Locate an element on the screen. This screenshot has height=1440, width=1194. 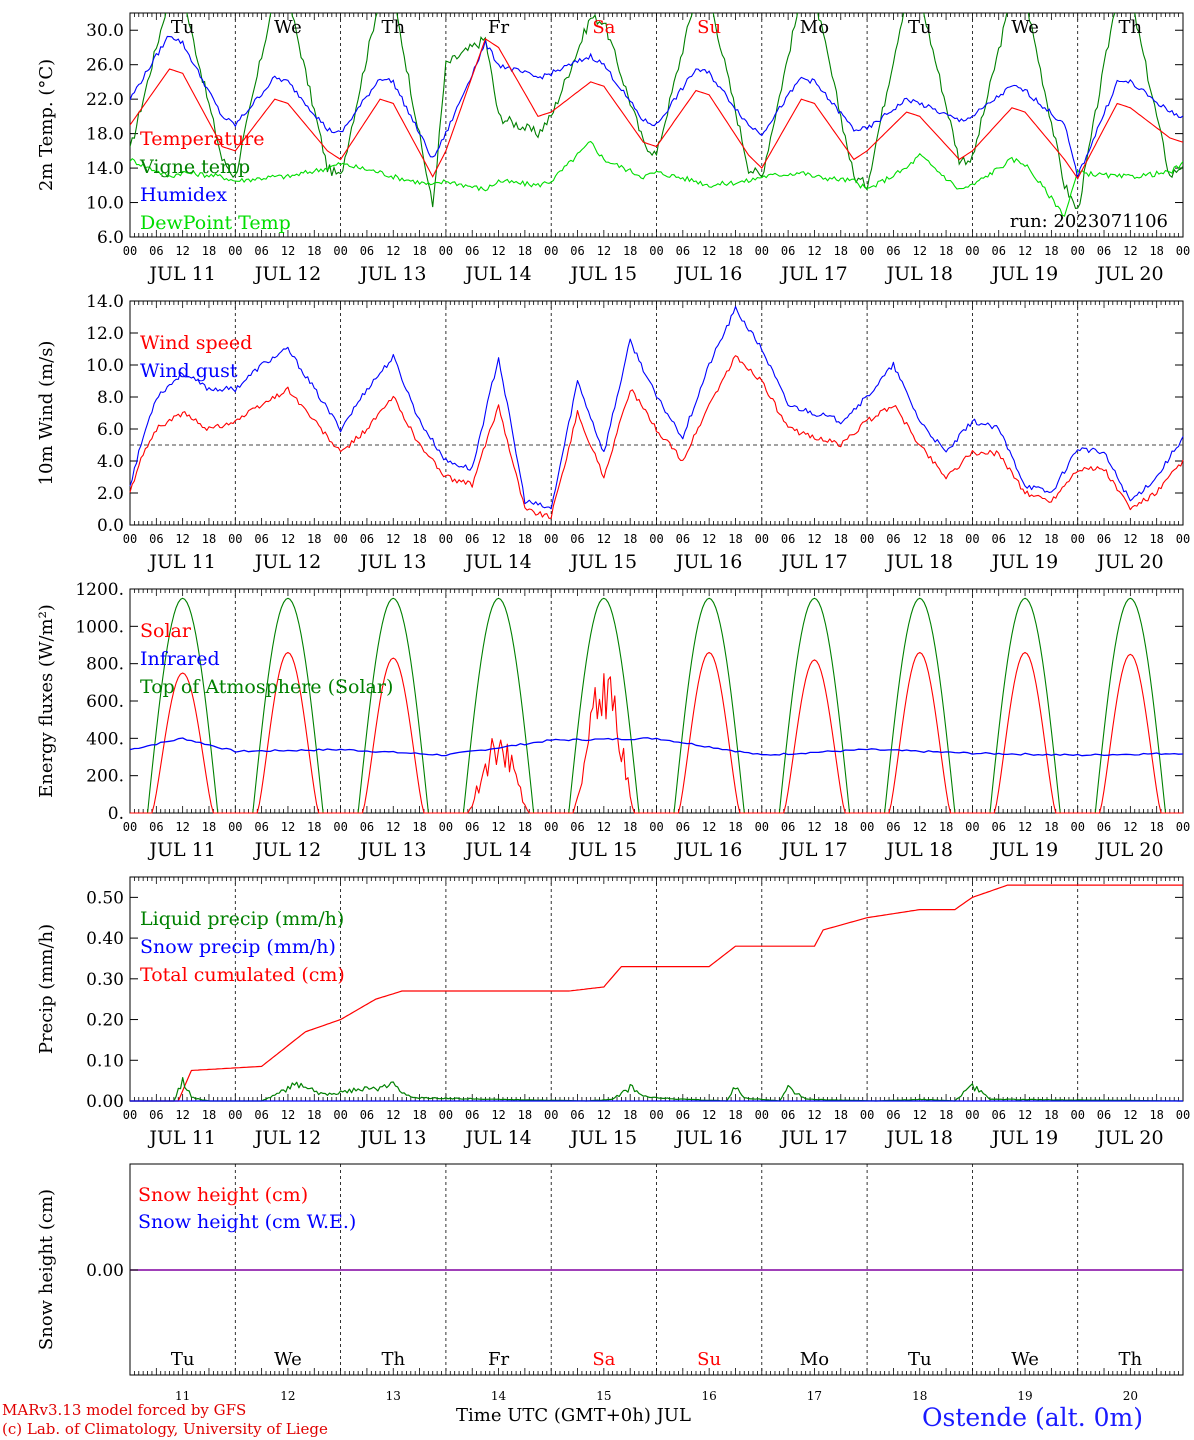
y-tick-label: 0.30 is located at coordinates (105, 980).